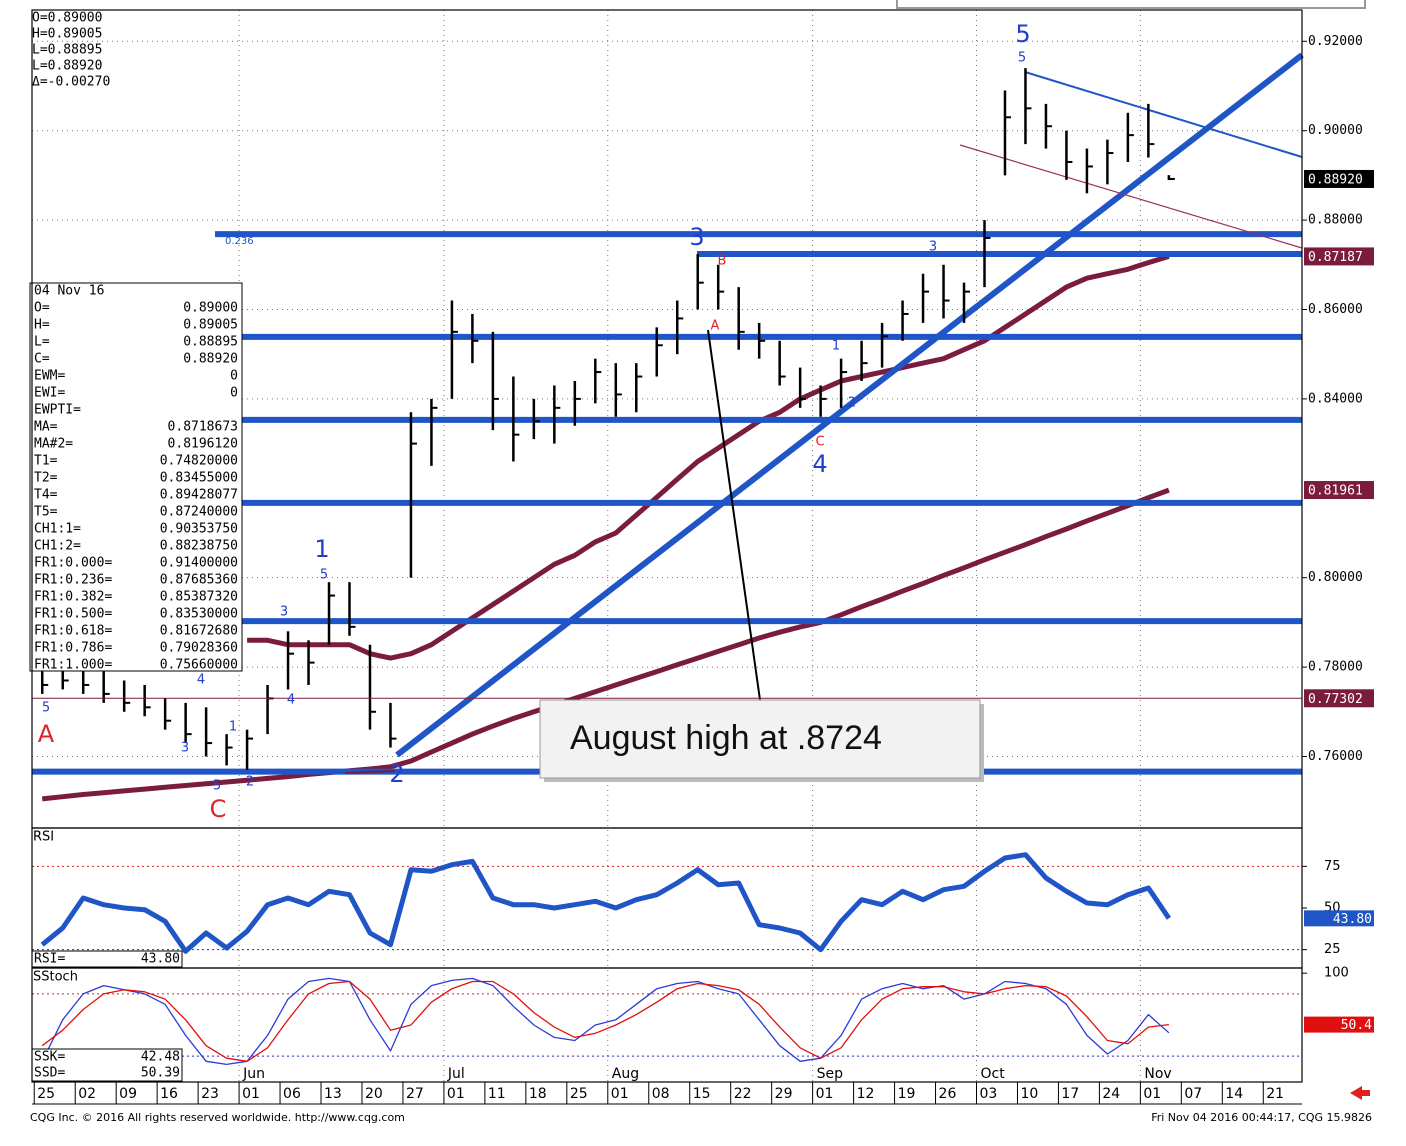  What do you see at coordinates (1131, 196) in the screenshot?
I see `channel-bottom` at bounding box center [1131, 196].